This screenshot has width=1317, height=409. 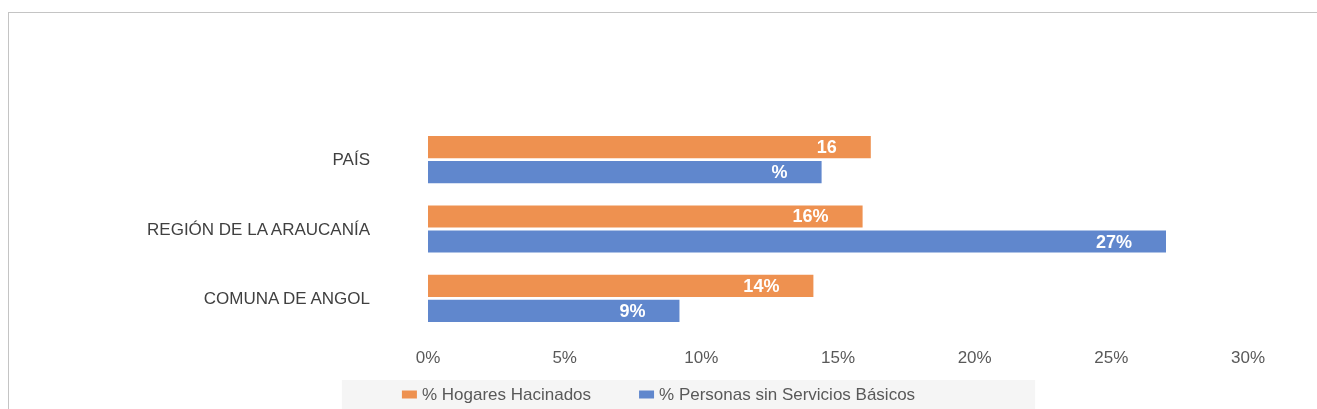 What do you see at coordinates (826, 147) in the screenshot?
I see `data-label: 16` at bounding box center [826, 147].